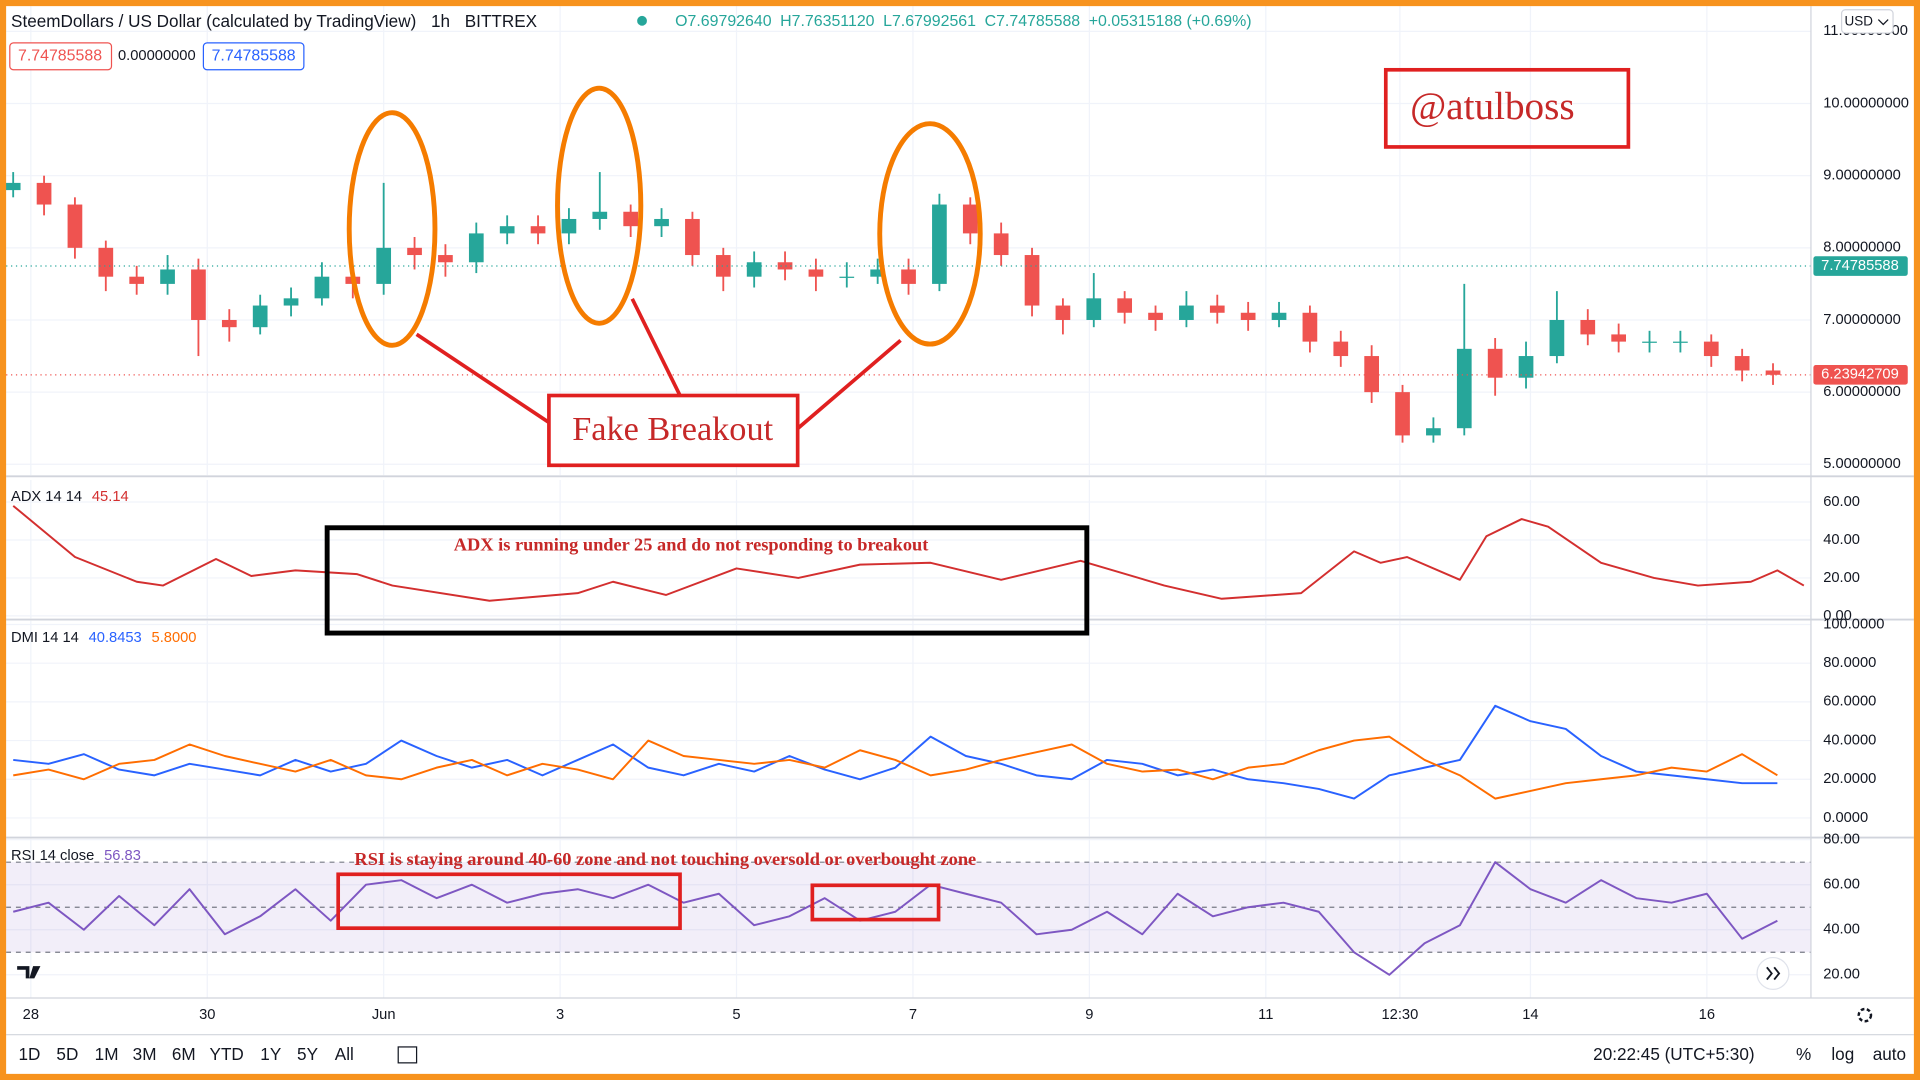 Image resolution: width=1920 pixels, height=1080 pixels. What do you see at coordinates (145, 1054) in the screenshot?
I see `range-button: 3M` at bounding box center [145, 1054].